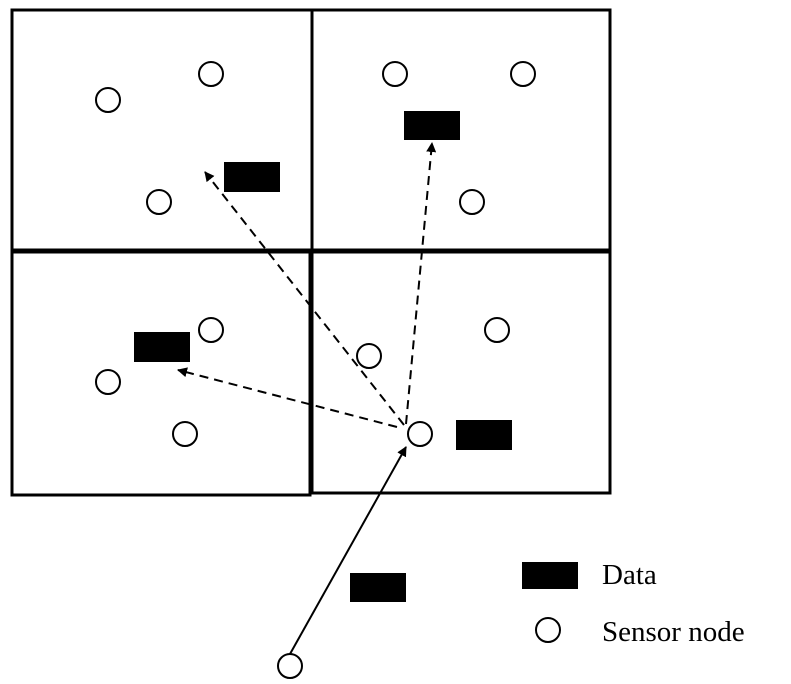 Image resolution: width=791 pixels, height=684 pixels. I want to click on grid-cell-bottom-right, so click(461, 372).